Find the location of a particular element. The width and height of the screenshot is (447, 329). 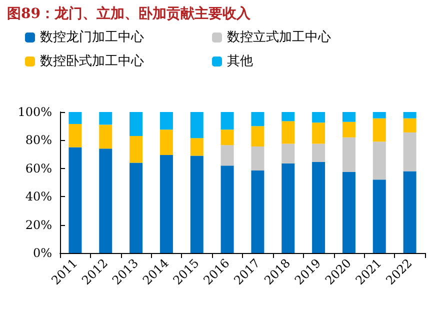

y-tick-label: 0% is located at coordinates (42, 253).